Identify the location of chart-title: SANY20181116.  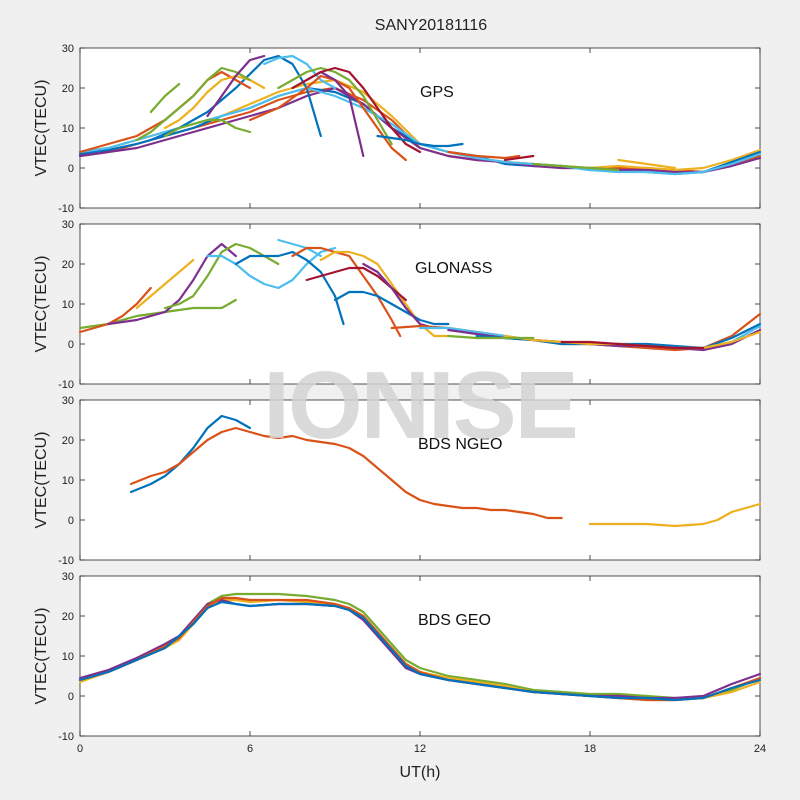
(431, 25).